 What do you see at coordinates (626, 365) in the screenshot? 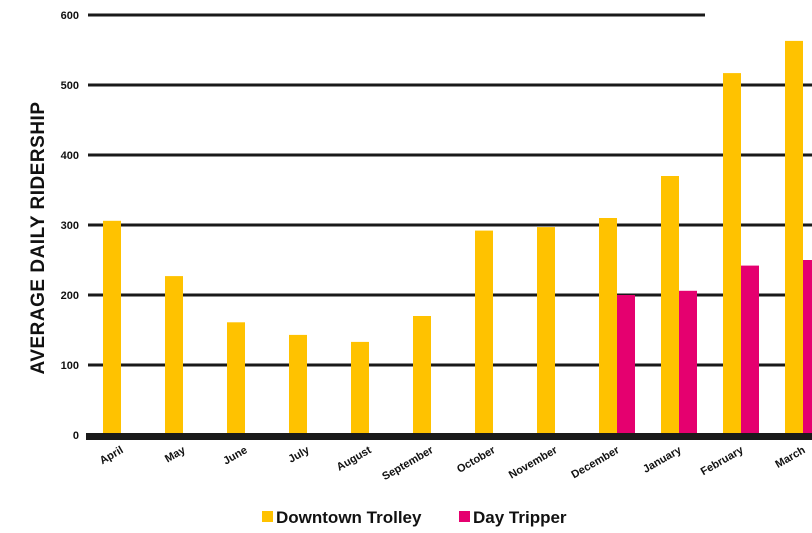
I see `bar-day-tripper-december` at bounding box center [626, 365].